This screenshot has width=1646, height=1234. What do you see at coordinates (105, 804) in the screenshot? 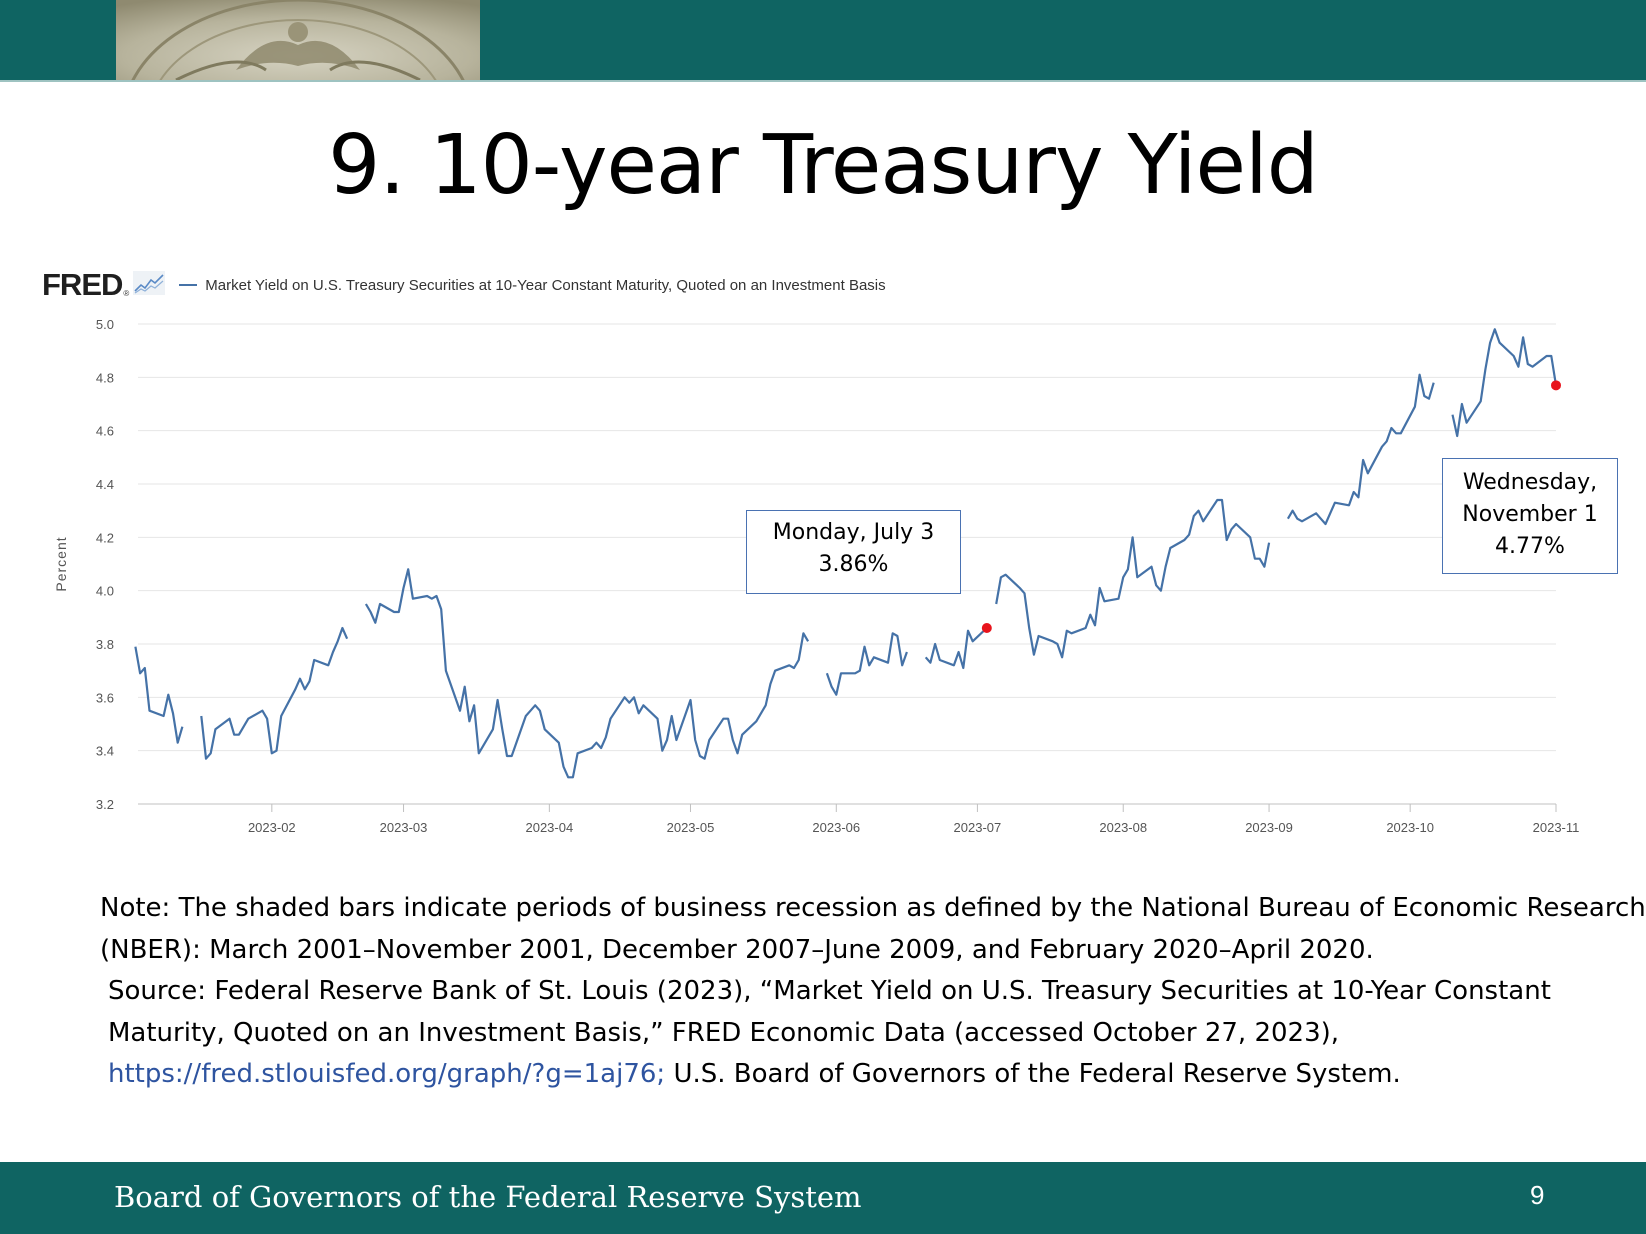
I see `y-tick-label: 3.2` at bounding box center [105, 804].